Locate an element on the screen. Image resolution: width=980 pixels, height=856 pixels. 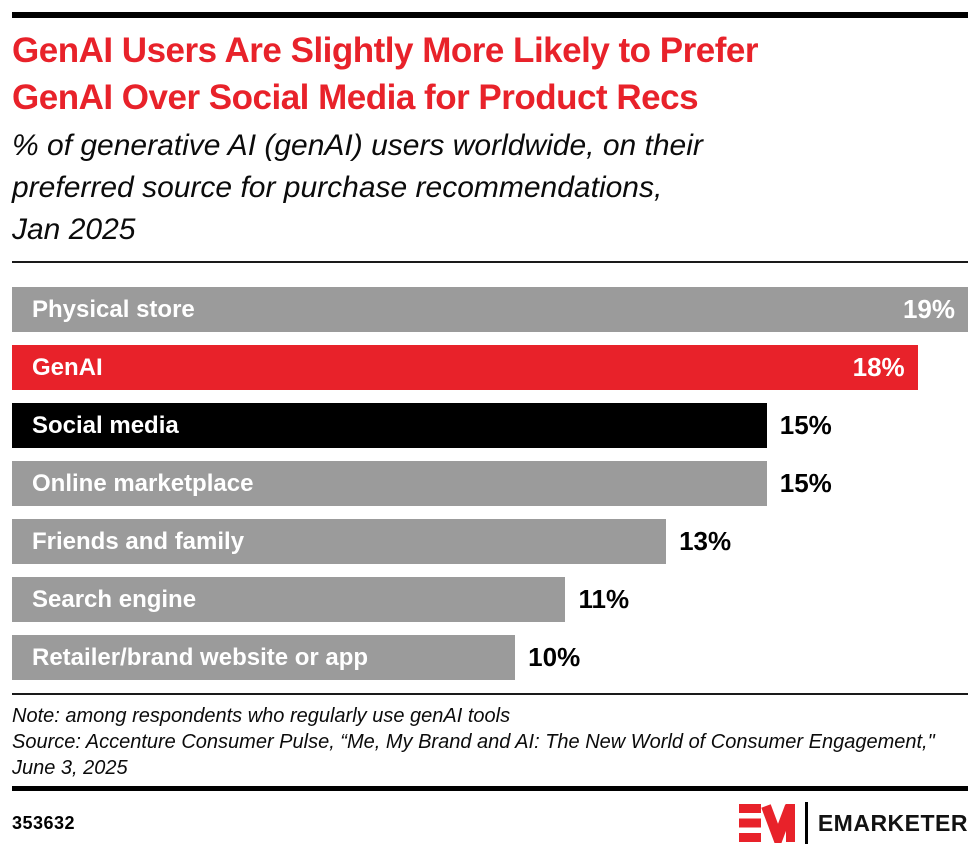
bar-row-friends-and-family: Friends and family 13% is located at coordinates (490, 541).